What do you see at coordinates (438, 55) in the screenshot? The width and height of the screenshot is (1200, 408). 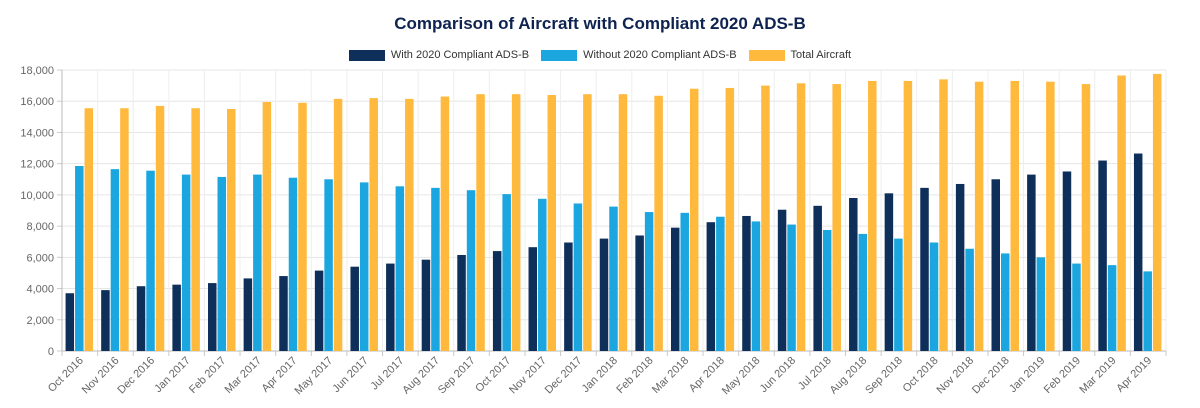 I see `legend-item-0: With 2020 Compliant ADS-B` at bounding box center [438, 55].